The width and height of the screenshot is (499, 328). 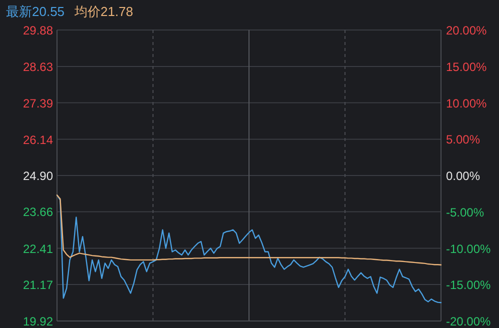 I want to click on y-tick-label: 26.14, so click(x=38, y=139).